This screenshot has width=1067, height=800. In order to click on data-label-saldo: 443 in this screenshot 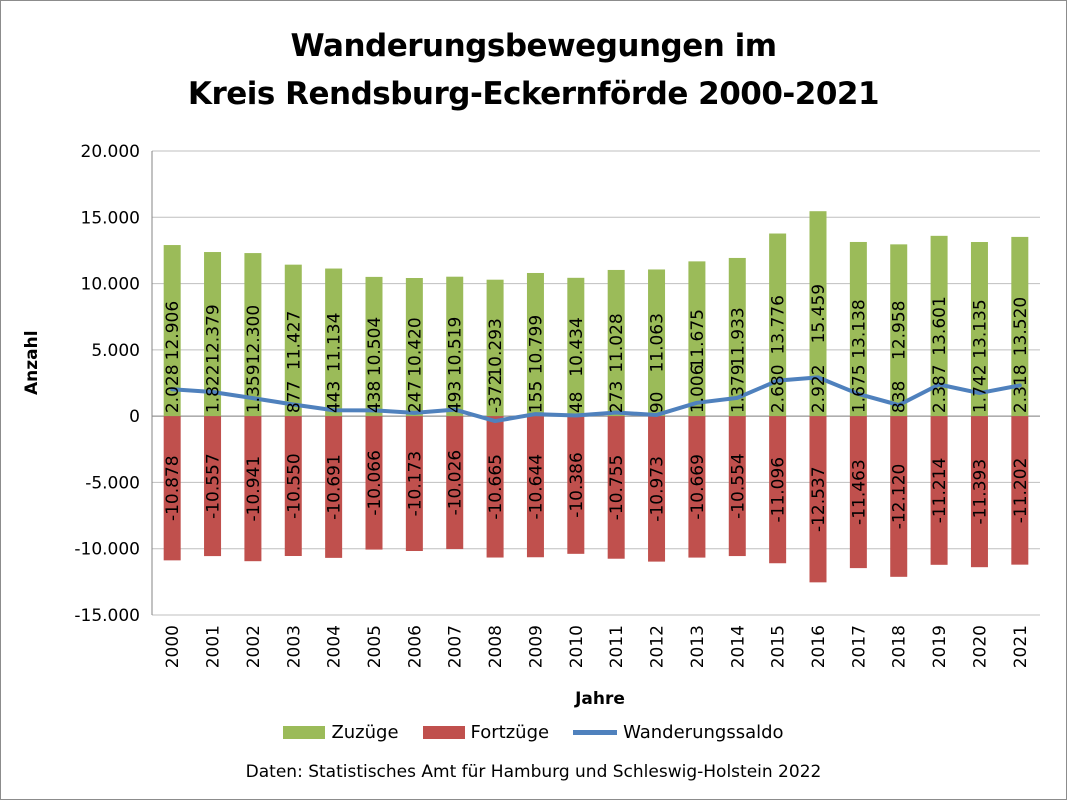, I will do `click(335, 397)`.